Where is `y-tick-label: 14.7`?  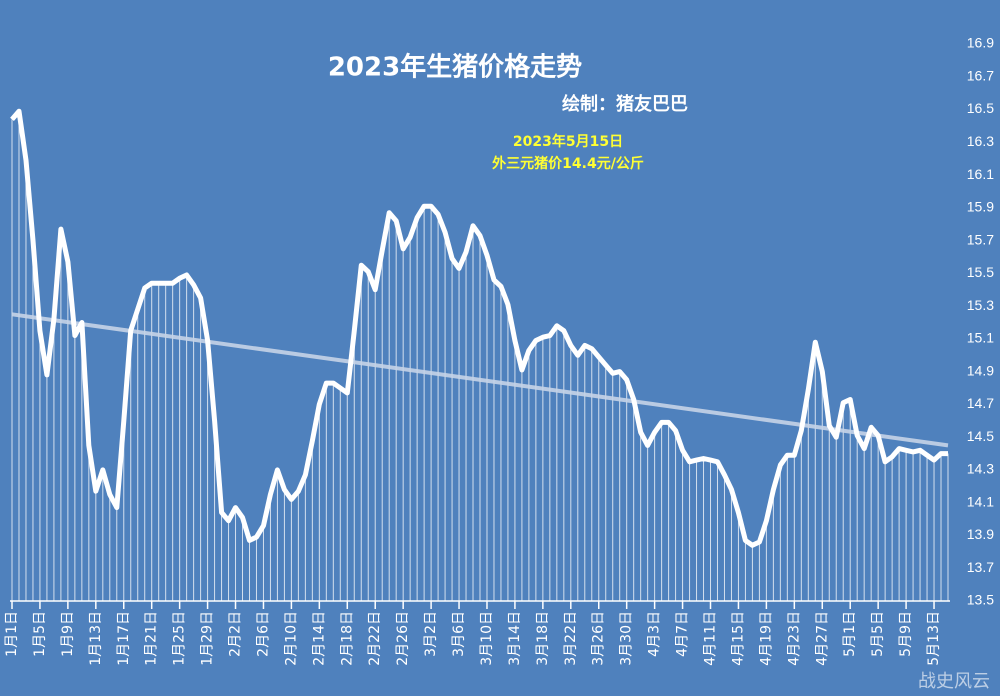
y-tick-label: 14.7 is located at coordinates (980, 403).